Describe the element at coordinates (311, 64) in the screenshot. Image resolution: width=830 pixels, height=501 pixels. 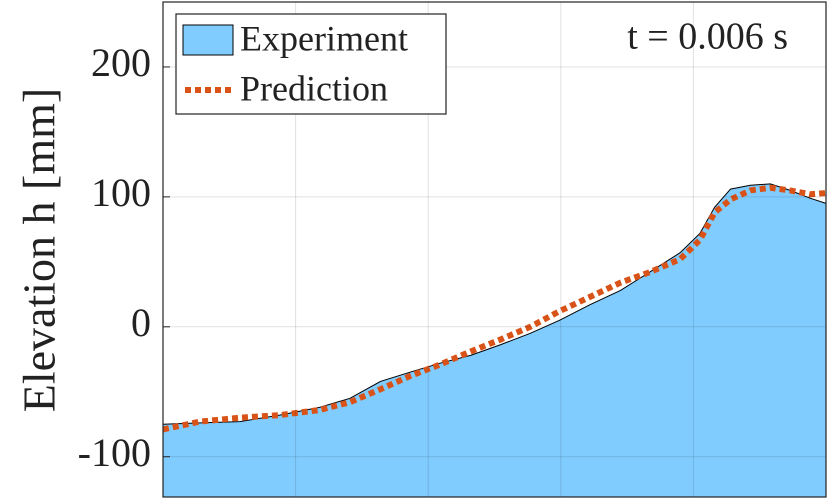
I see `legend: Experiment Prediction` at that location.